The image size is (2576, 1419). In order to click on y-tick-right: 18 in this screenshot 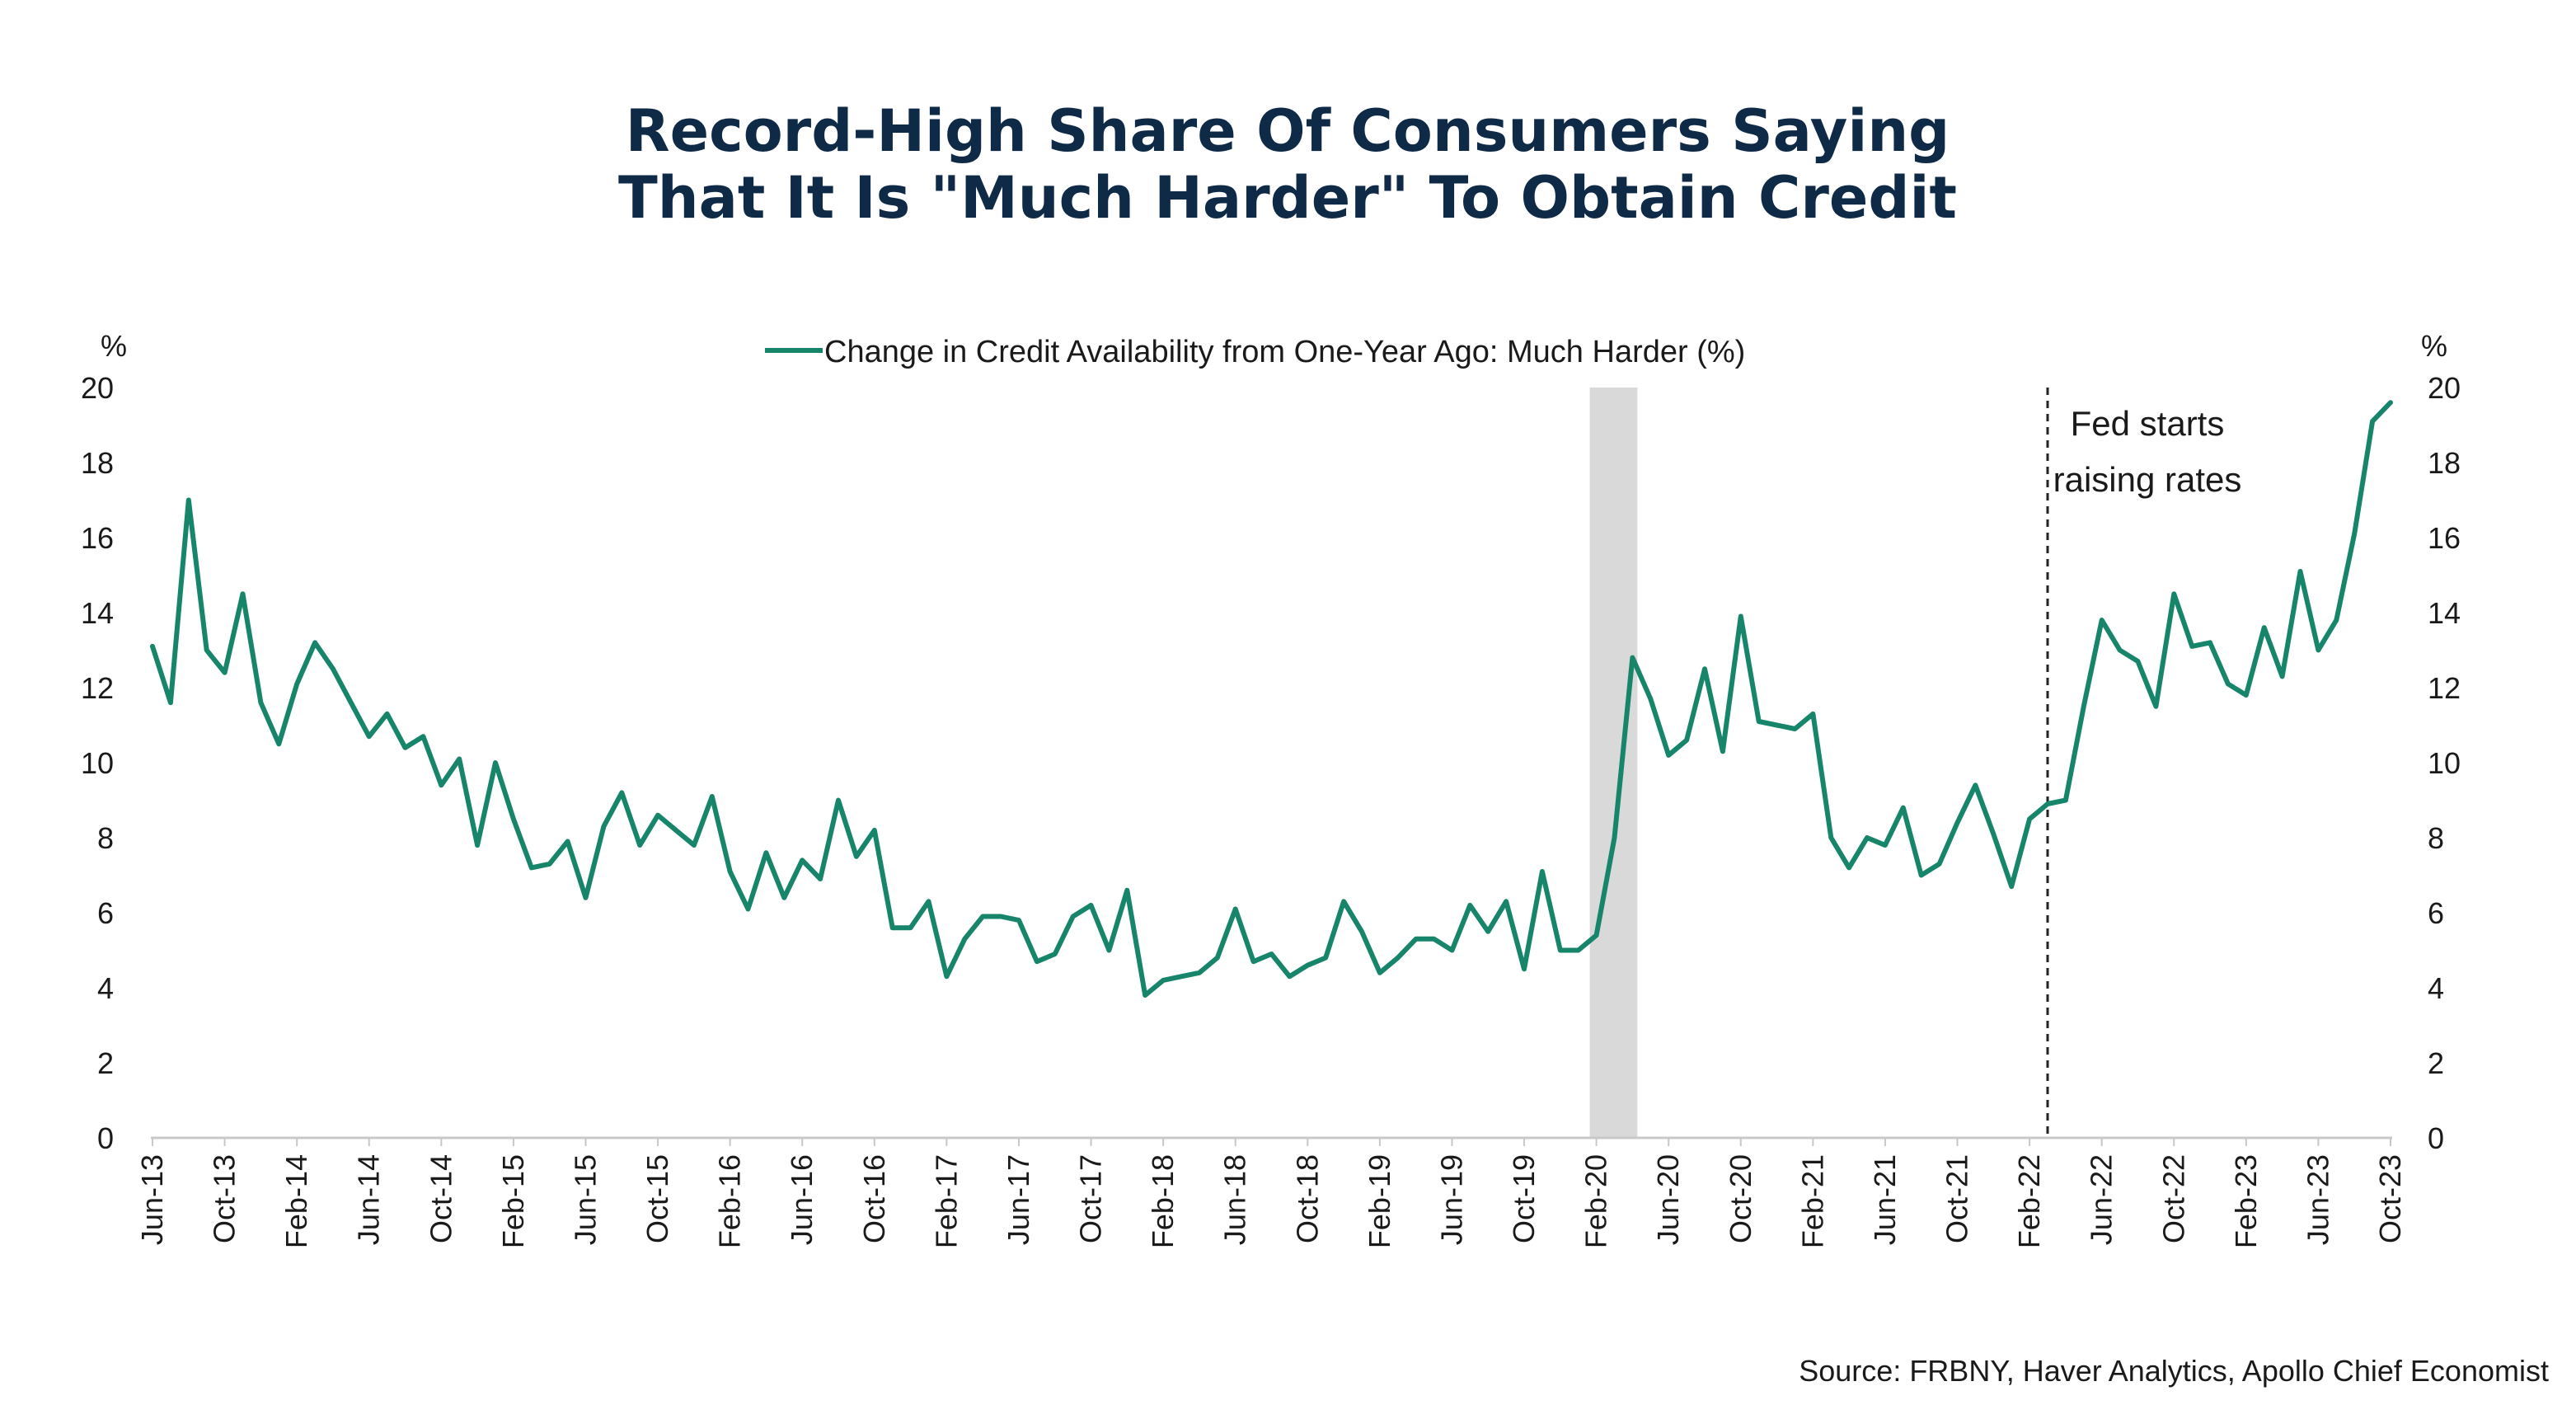, I will do `click(2445, 463)`.